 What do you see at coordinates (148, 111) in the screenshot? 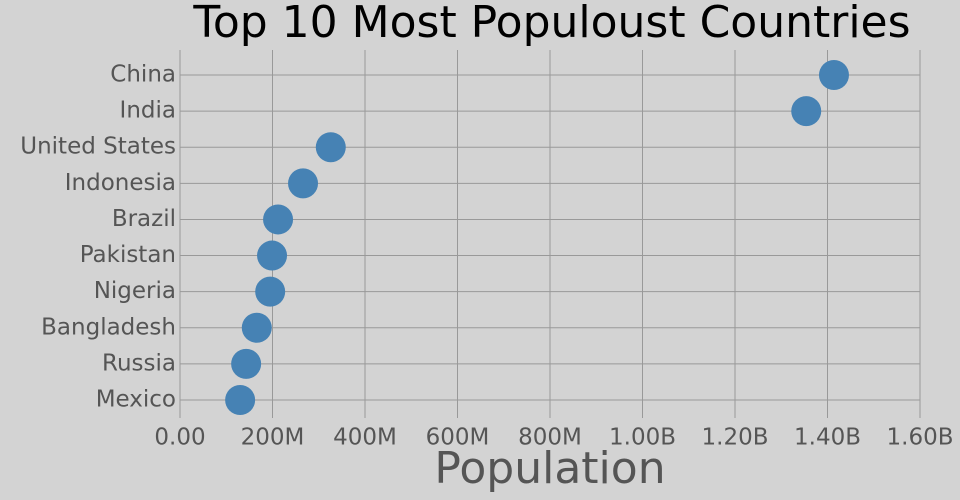
I see `y-tick-label: India` at bounding box center [148, 111].